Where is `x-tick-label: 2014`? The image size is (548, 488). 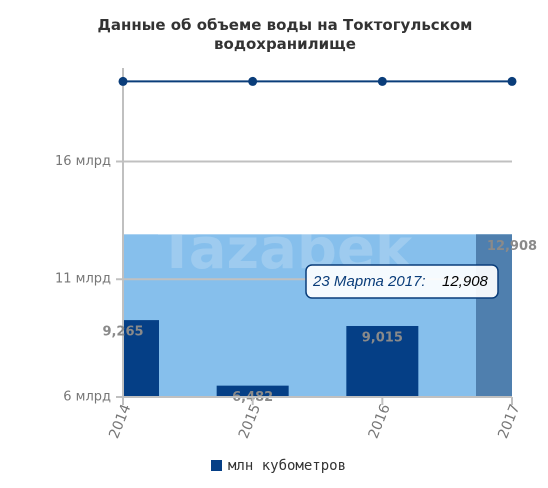 x-tick-label: 2014 is located at coordinates (120, 421).